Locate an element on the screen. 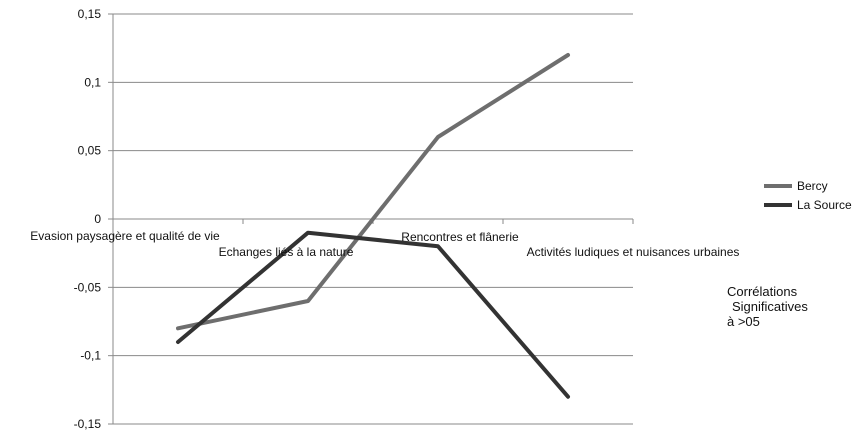 The width and height of the screenshot is (859, 435). legend: Bercy La Source is located at coordinates (808, 195).